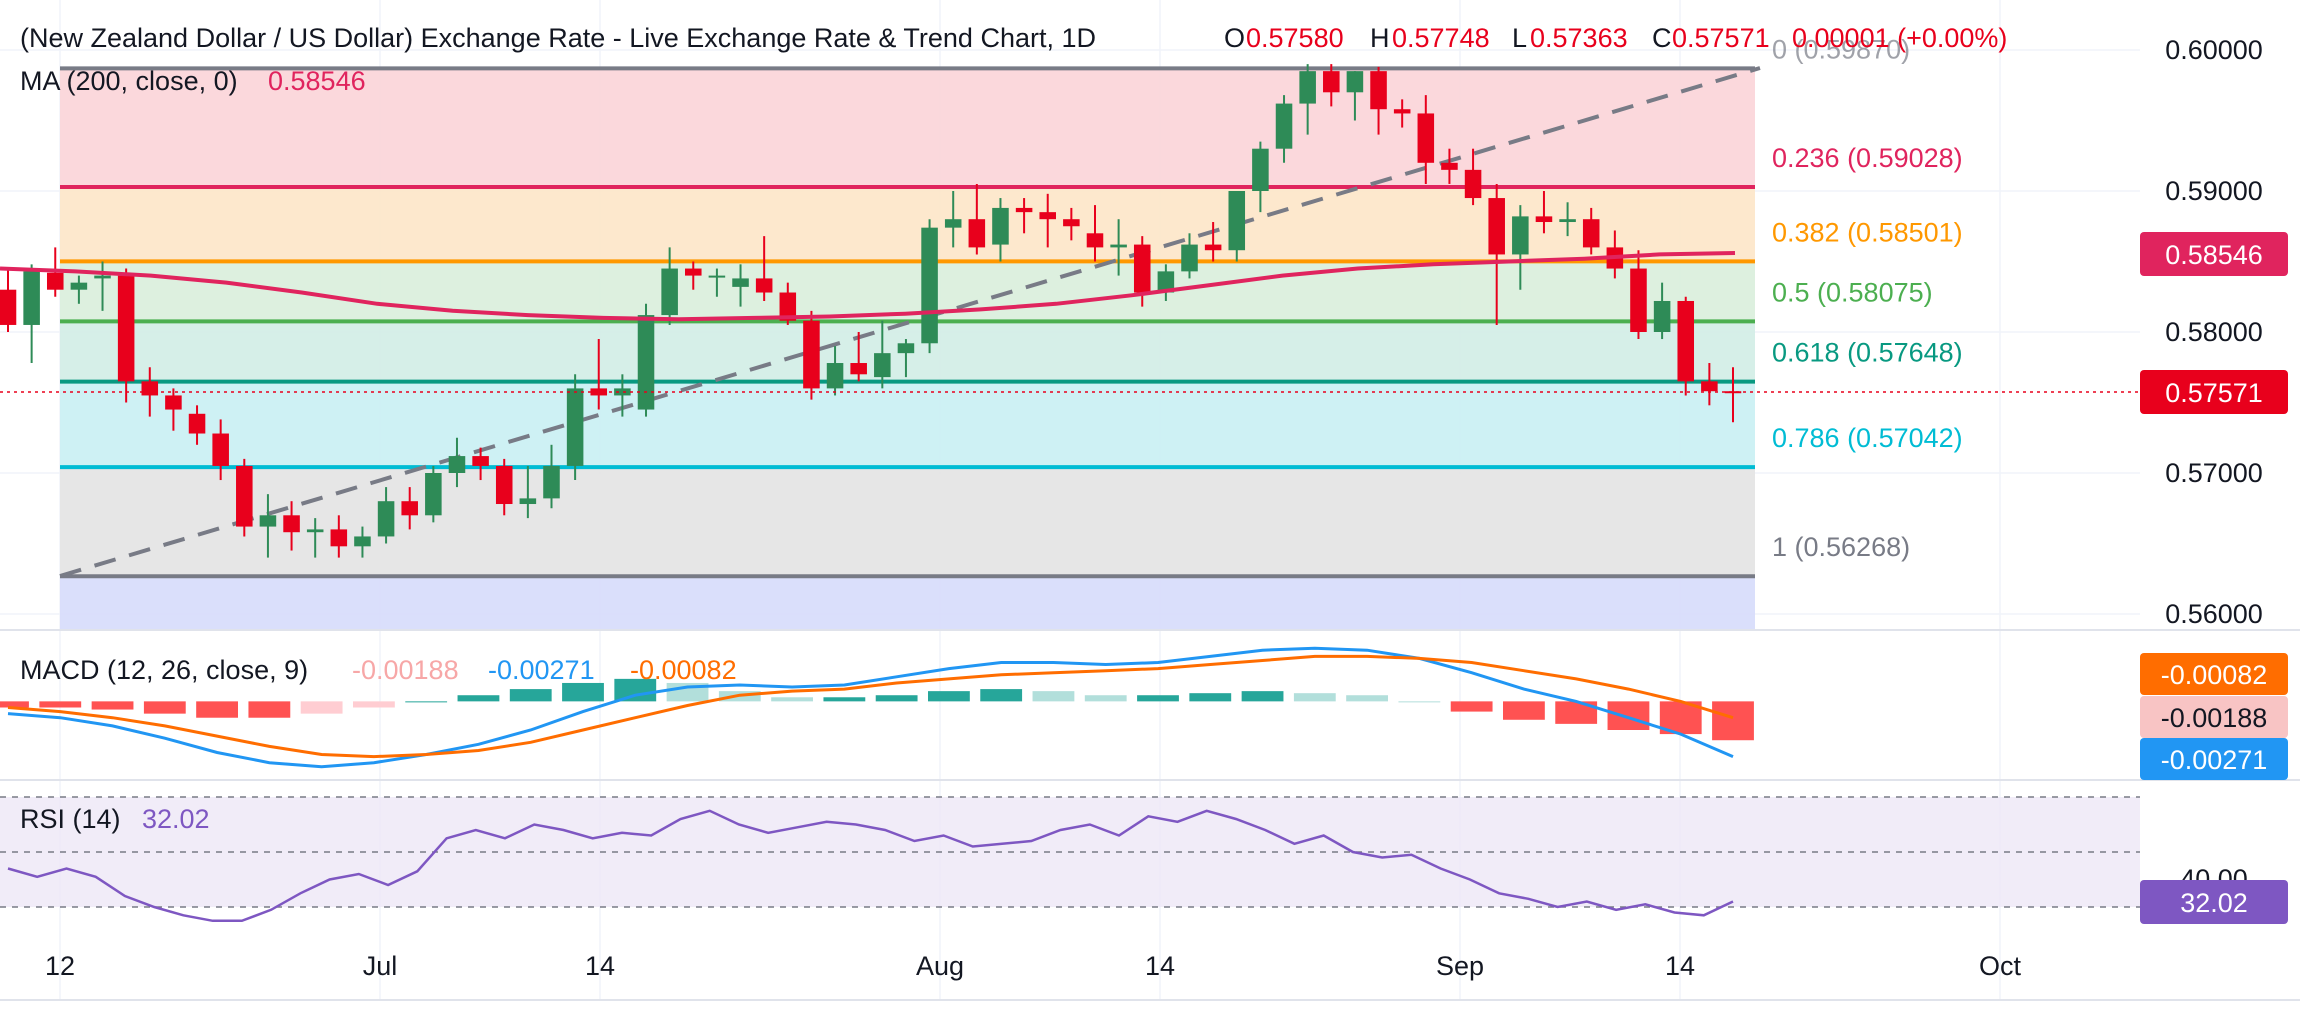  What do you see at coordinates (1234, 38) in the screenshot?
I see `open-label: O` at bounding box center [1234, 38].